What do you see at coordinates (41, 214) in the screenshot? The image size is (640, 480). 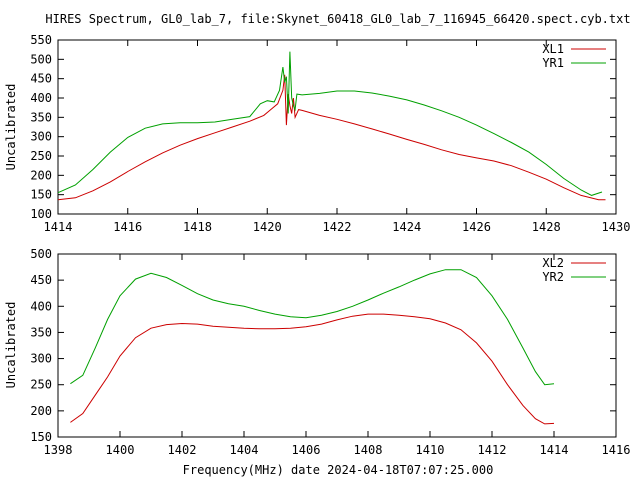 I see `top-plot-y-tick-label: 100` at bounding box center [41, 214].